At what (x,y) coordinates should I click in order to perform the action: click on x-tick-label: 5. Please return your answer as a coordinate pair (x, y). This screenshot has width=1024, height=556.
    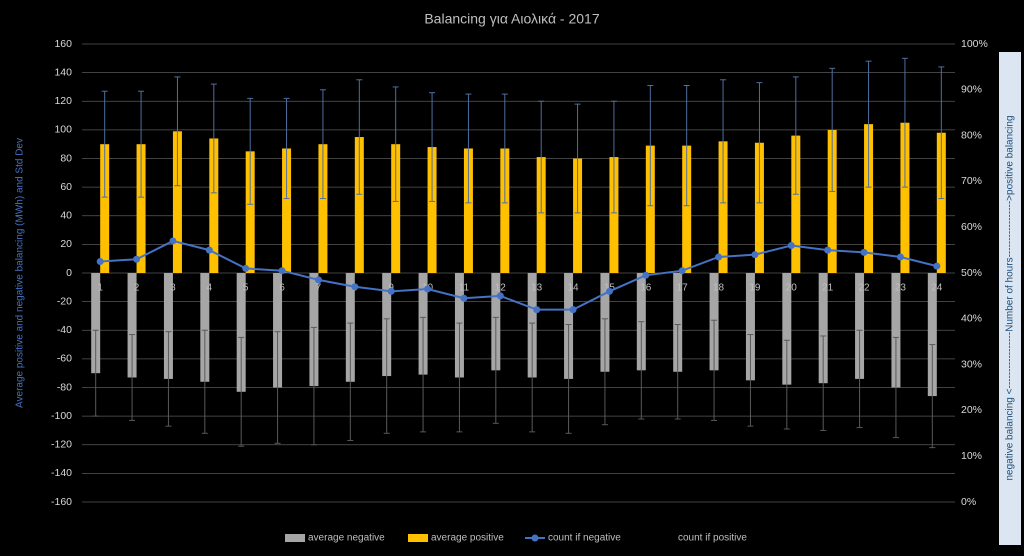
    Looking at the image, I should click on (246, 288).